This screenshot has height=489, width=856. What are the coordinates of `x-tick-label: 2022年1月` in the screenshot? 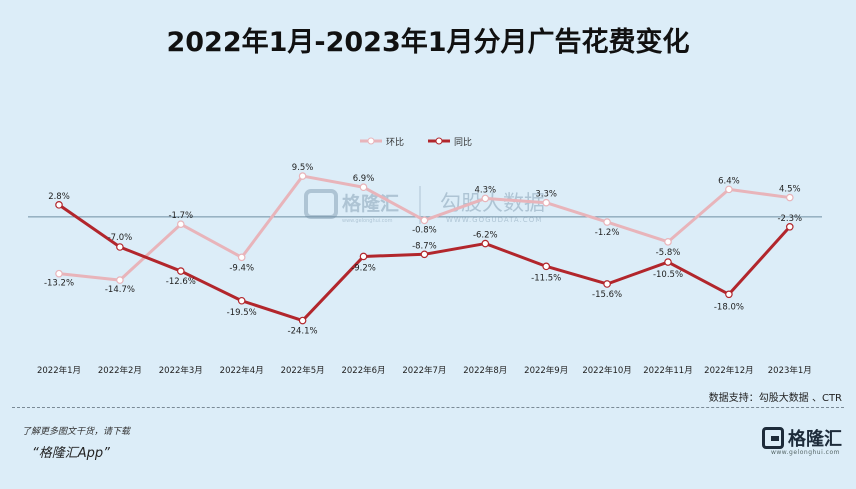 It's located at (59, 370).